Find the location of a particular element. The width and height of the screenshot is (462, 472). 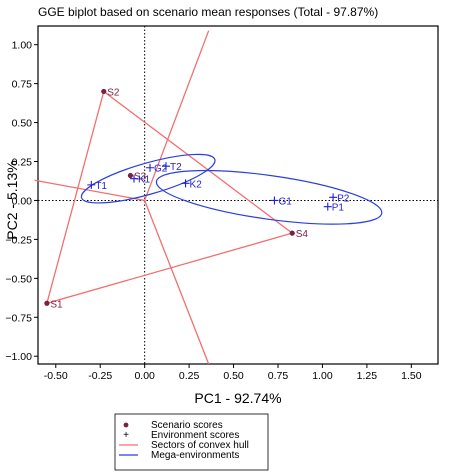

x-tick-label: -0.50 is located at coordinates (56, 376).